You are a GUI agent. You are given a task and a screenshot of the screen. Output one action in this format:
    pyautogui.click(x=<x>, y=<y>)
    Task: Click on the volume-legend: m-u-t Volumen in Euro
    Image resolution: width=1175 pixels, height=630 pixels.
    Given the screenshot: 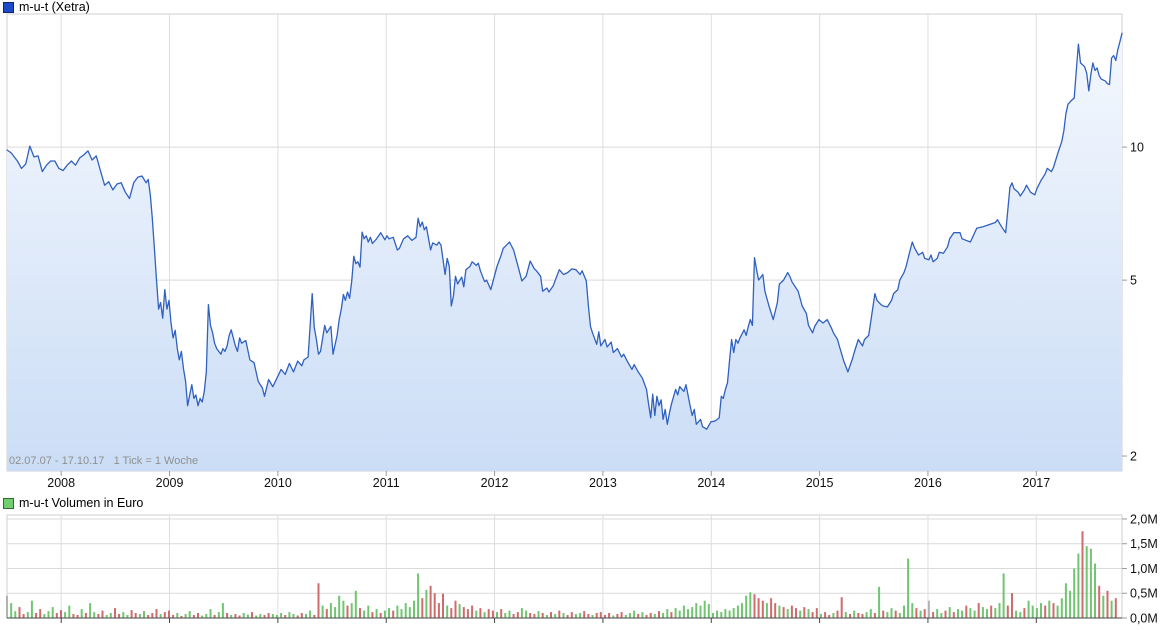 What is the action you would take?
    pyautogui.click(x=73, y=503)
    